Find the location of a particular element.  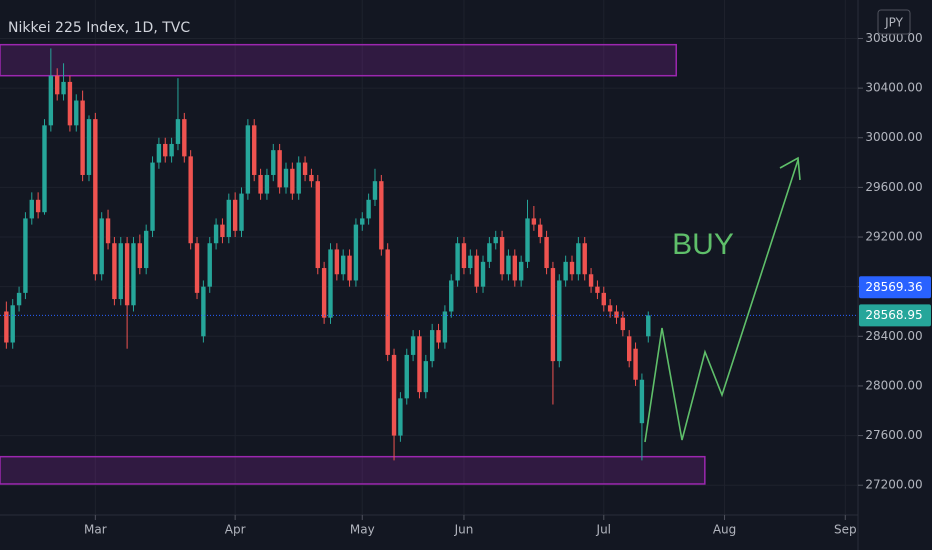

currency: JPY is located at coordinates (894, 23).